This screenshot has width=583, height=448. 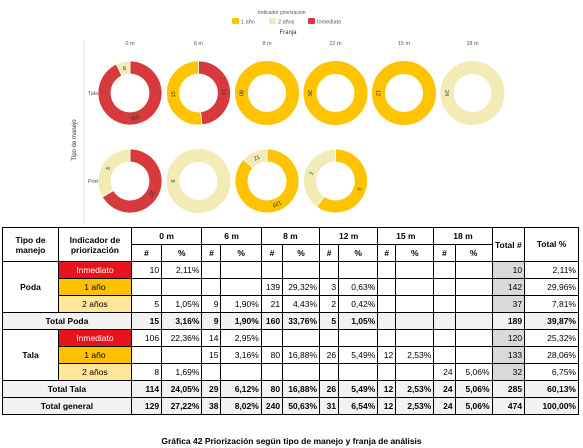 I want to click on header-indicador: Indicador de priorización, so click(x=95, y=244).